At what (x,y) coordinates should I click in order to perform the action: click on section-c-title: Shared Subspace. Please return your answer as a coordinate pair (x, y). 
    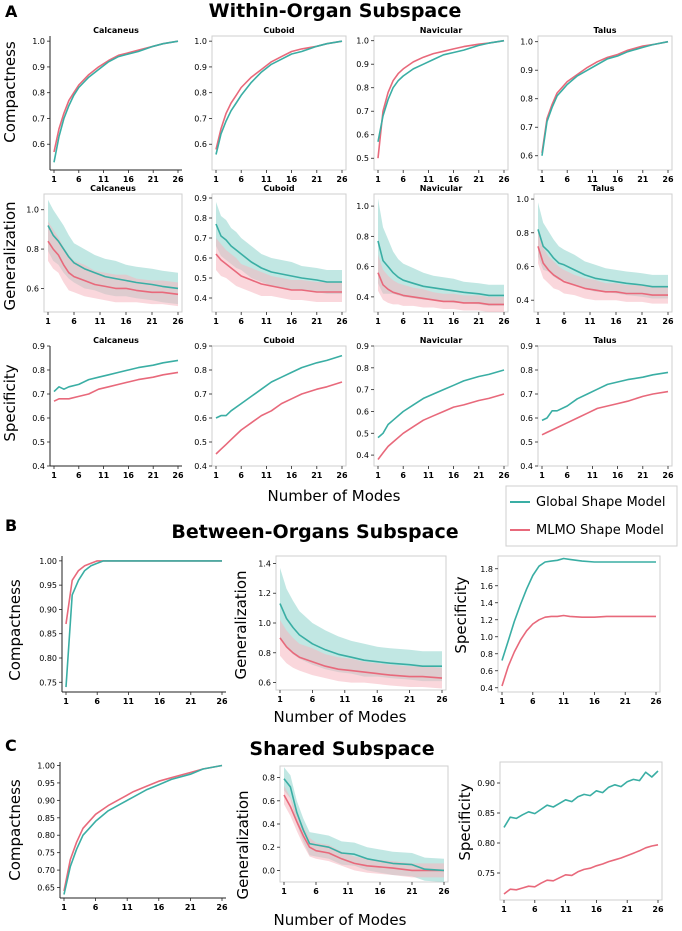
    Looking at the image, I should click on (341, 749).